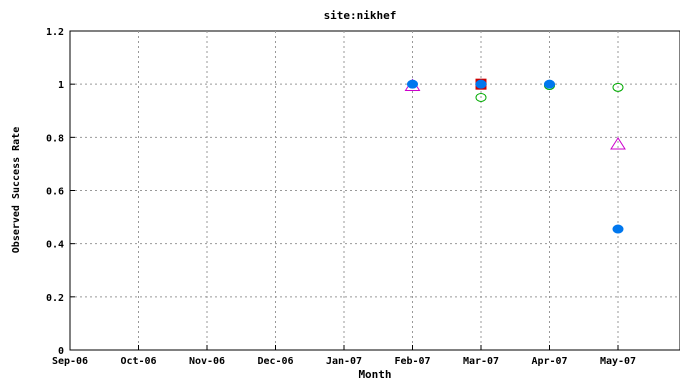  What do you see at coordinates (55, 298) in the screenshot?
I see `y-tick-label: 0.2` at bounding box center [55, 298].